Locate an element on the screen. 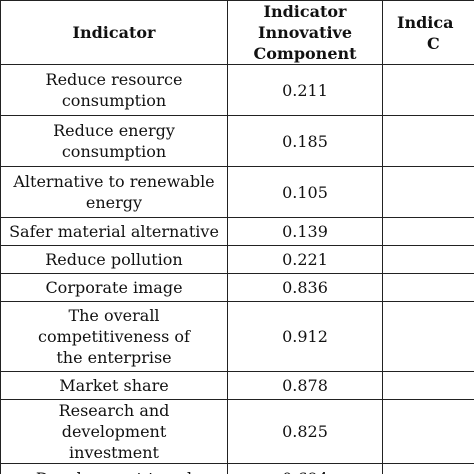 The image size is (474, 474). table-row: Alternative to renewable energy 0.105 is located at coordinates (237, 192).